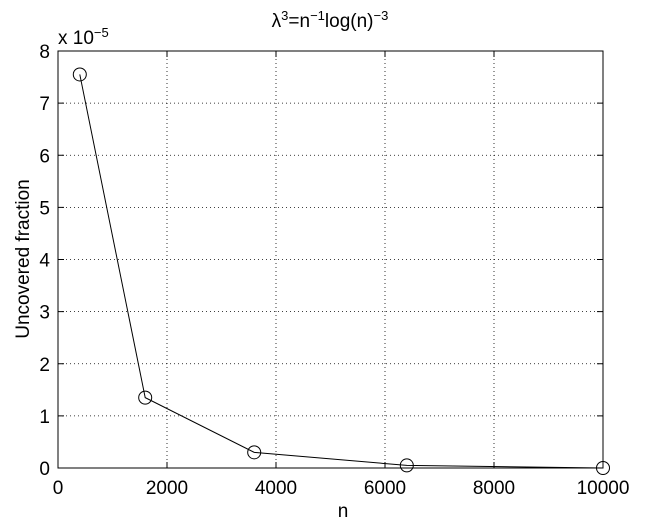  What do you see at coordinates (44, 156) in the screenshot?
I see `y-tick-label: 6` at bounding box center [44, 156].